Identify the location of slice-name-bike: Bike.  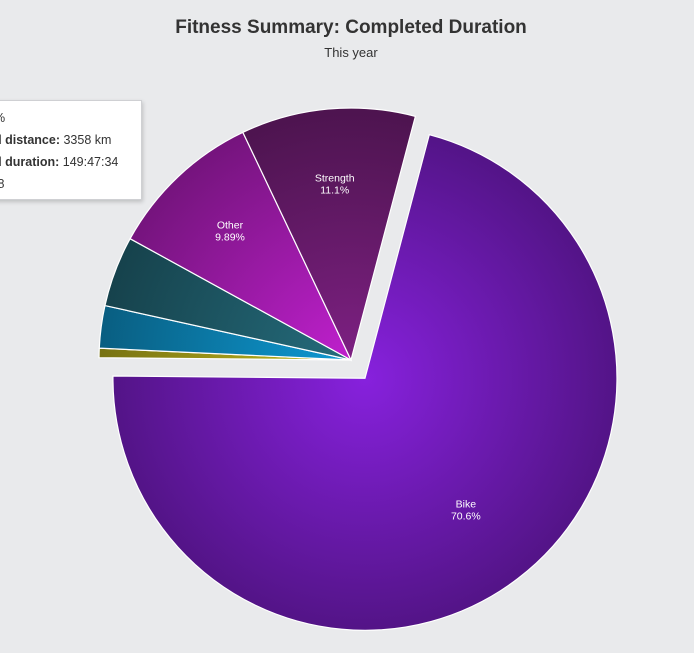
(466, 505).